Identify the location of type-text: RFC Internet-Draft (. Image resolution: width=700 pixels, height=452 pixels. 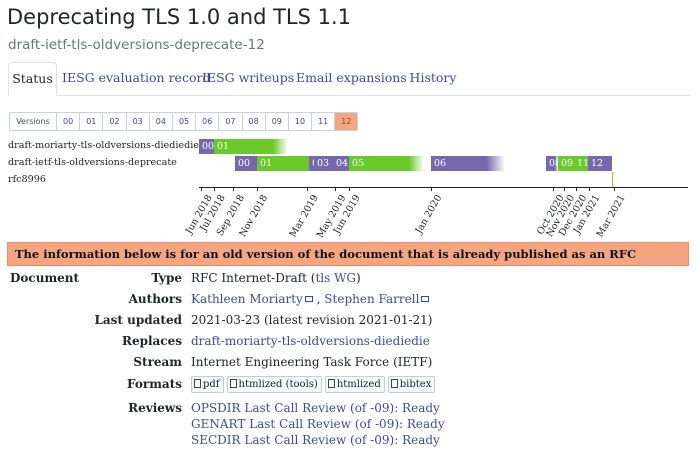
(253, 278).